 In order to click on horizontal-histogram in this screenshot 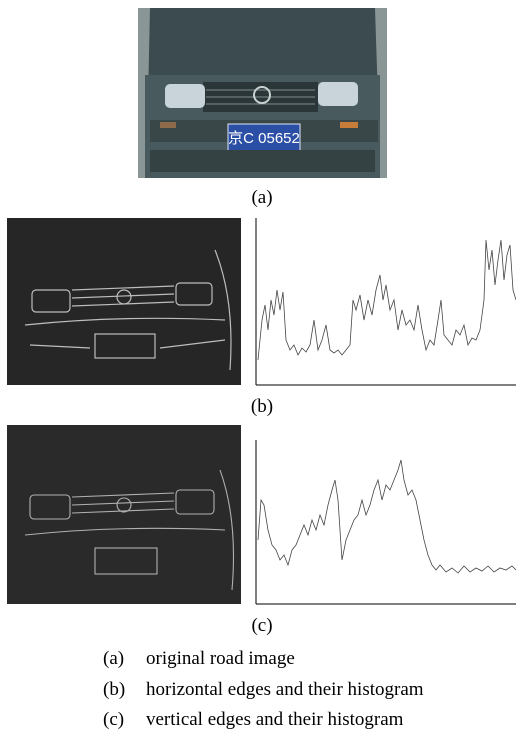, I will do `click(385, 302)`.